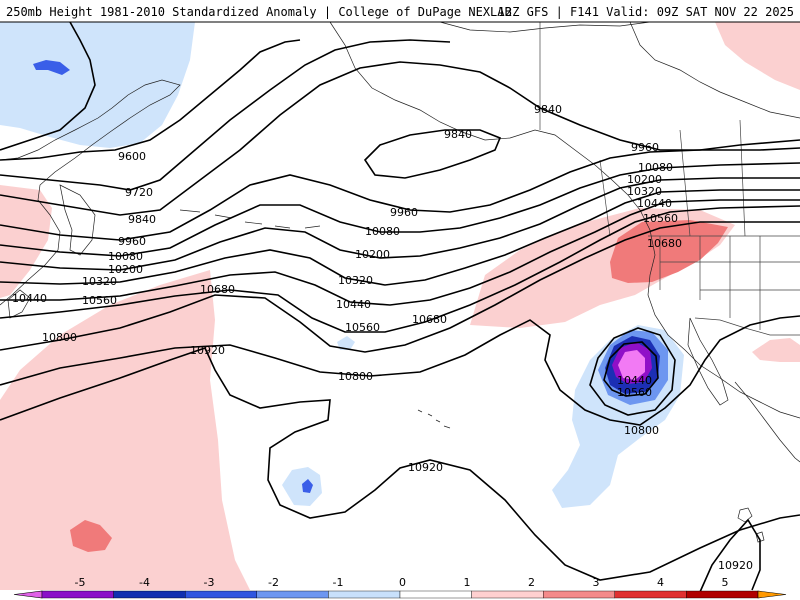 The image size is (800, 600). What do you see at coordinates (250, 219) in the screenshot?
I see `aleutian-islands` at bounding box center [250, 219].